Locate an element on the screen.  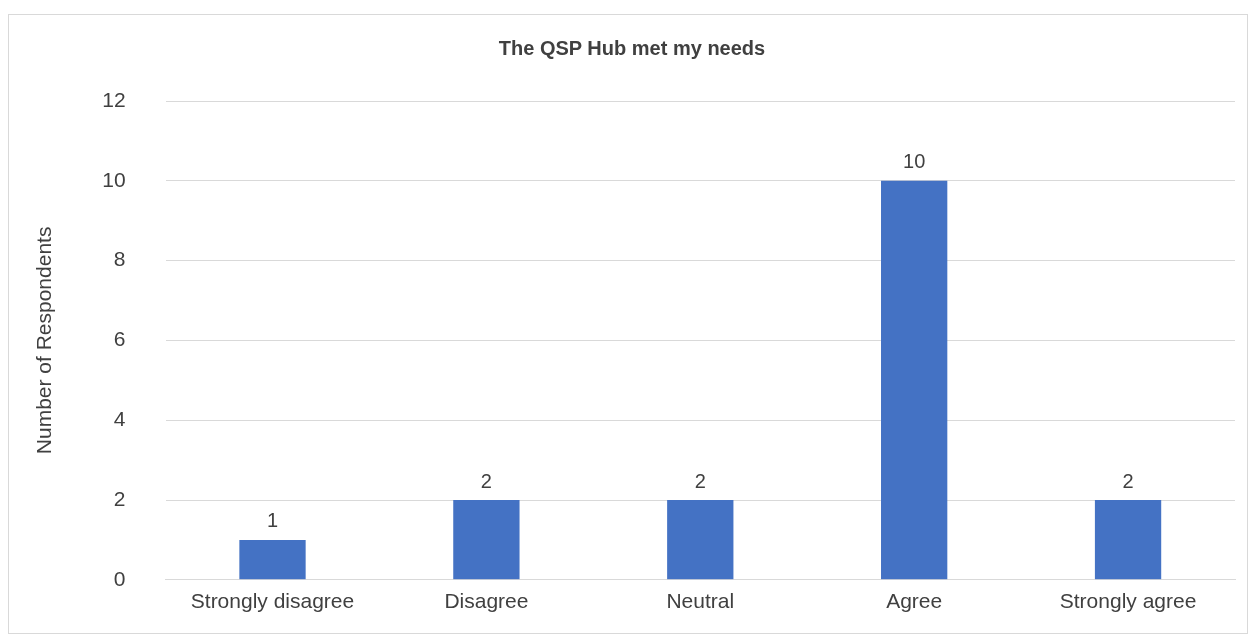
y-tick-label: 10 is located at coordinates (114, 179).